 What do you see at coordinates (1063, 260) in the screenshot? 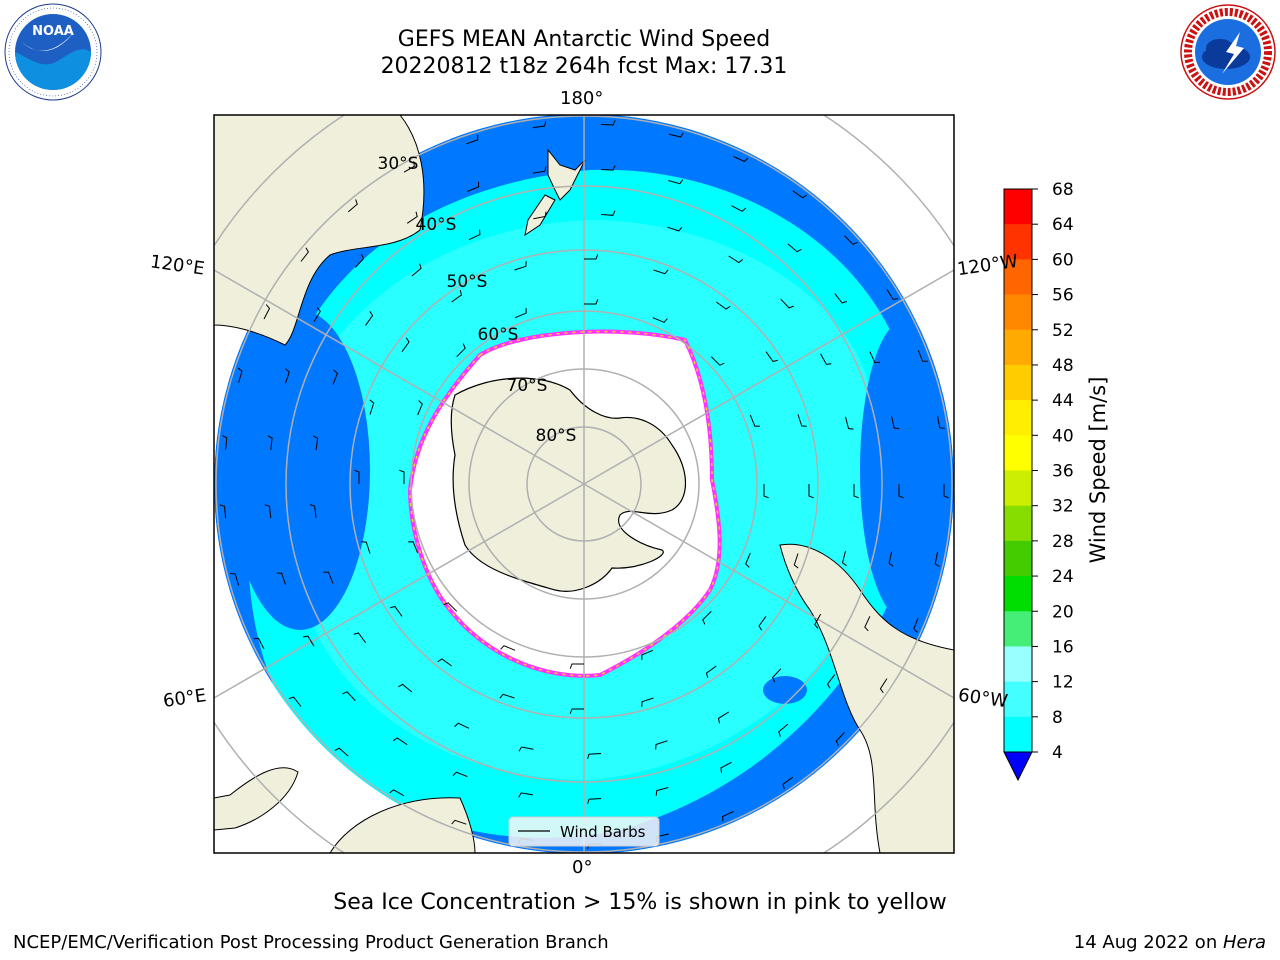
I see `colorbar-tick-label: 60` at bounding box center [1063, 260].